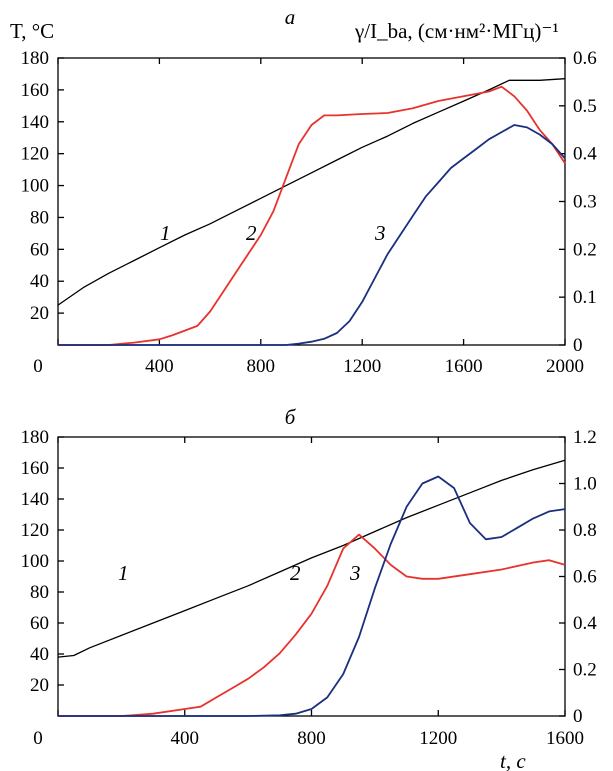  I want to click on panel-label: а, so click(290, 17).